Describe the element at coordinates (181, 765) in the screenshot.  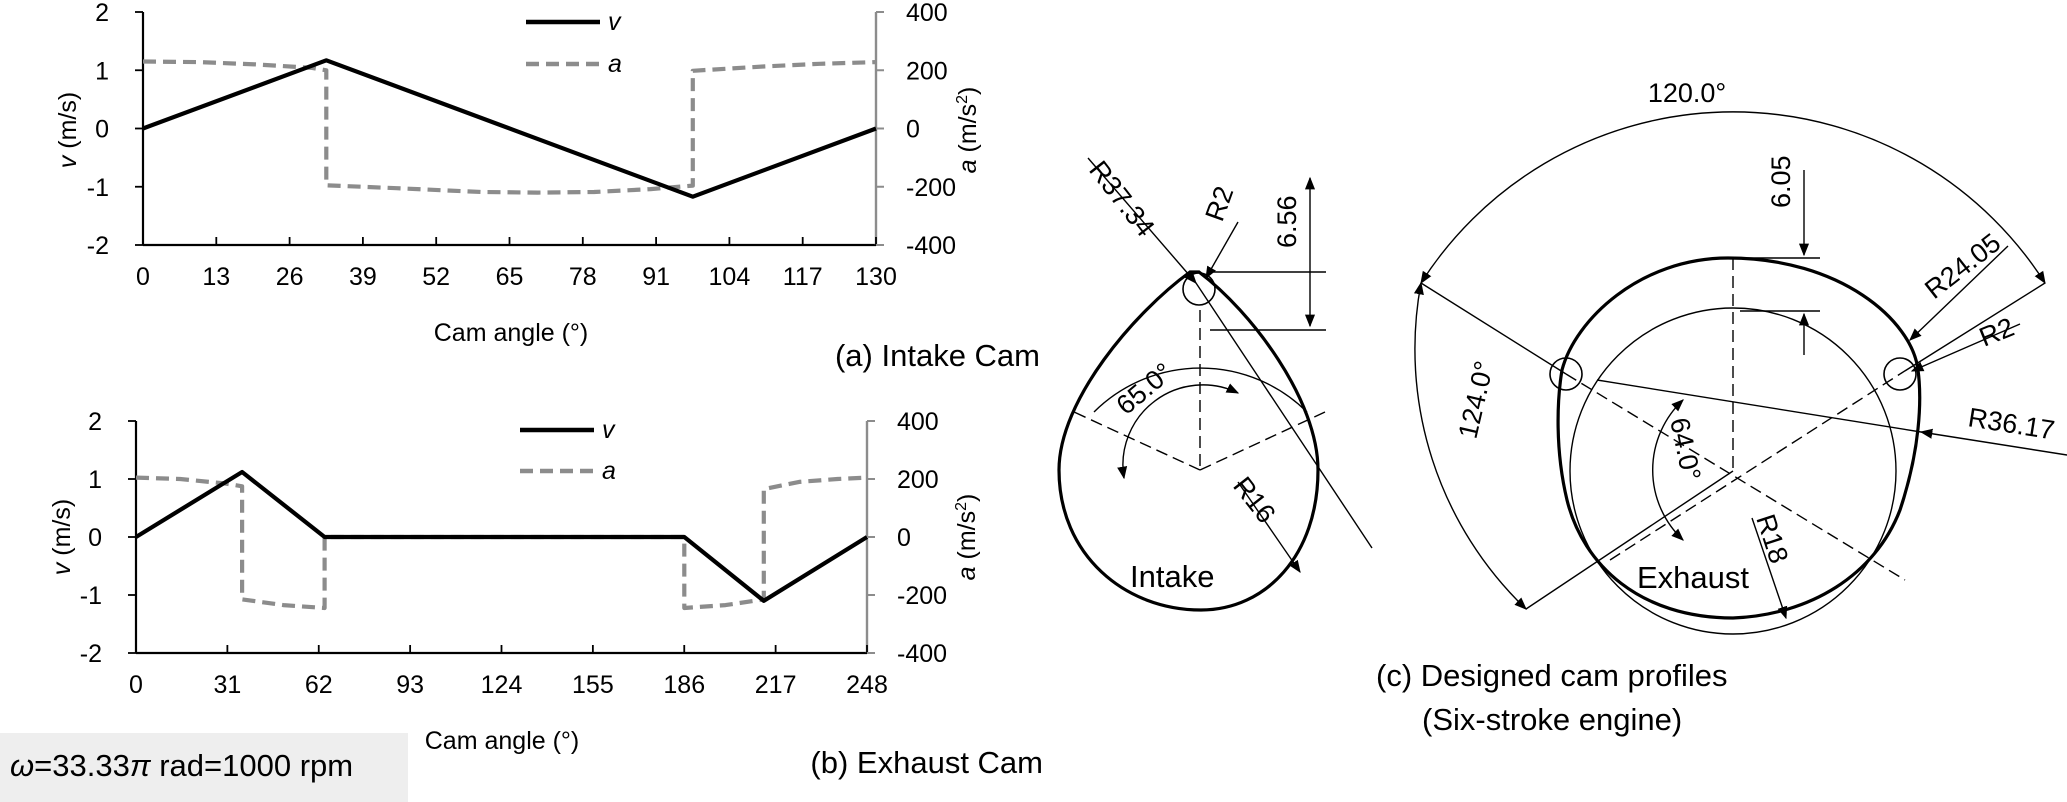
I see `speed-note-text: ω=33.33π rad=1000 rpm` at that location.